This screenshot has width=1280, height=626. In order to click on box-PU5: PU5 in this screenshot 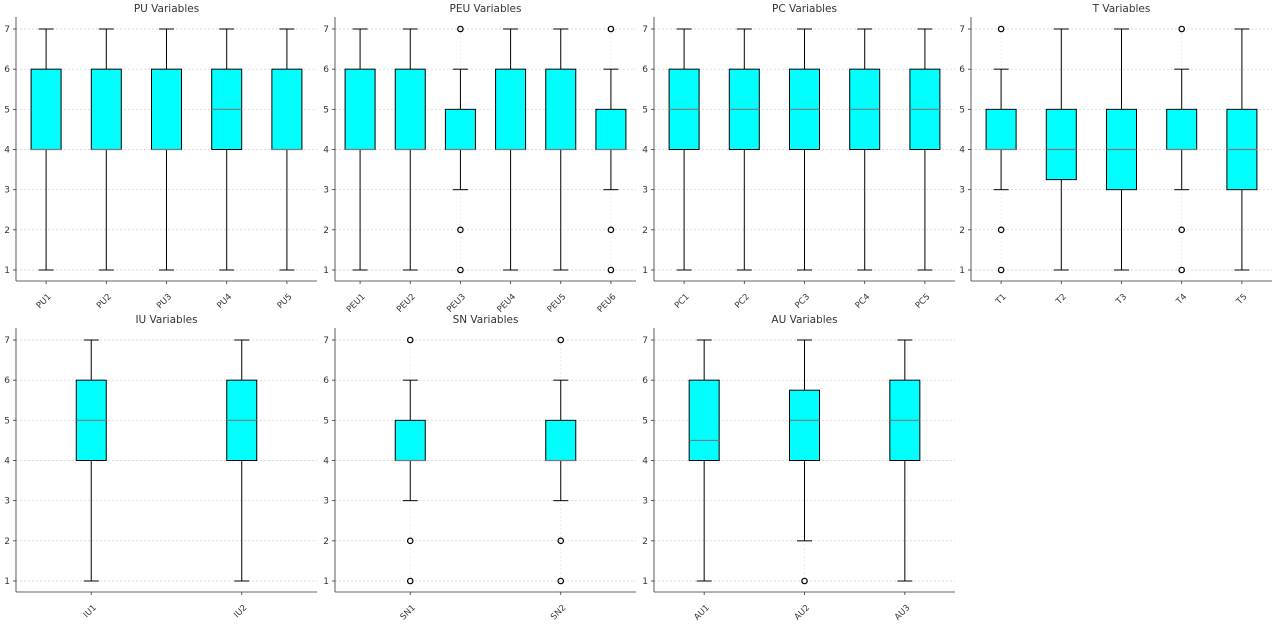, I will do `click(287, 169)`.